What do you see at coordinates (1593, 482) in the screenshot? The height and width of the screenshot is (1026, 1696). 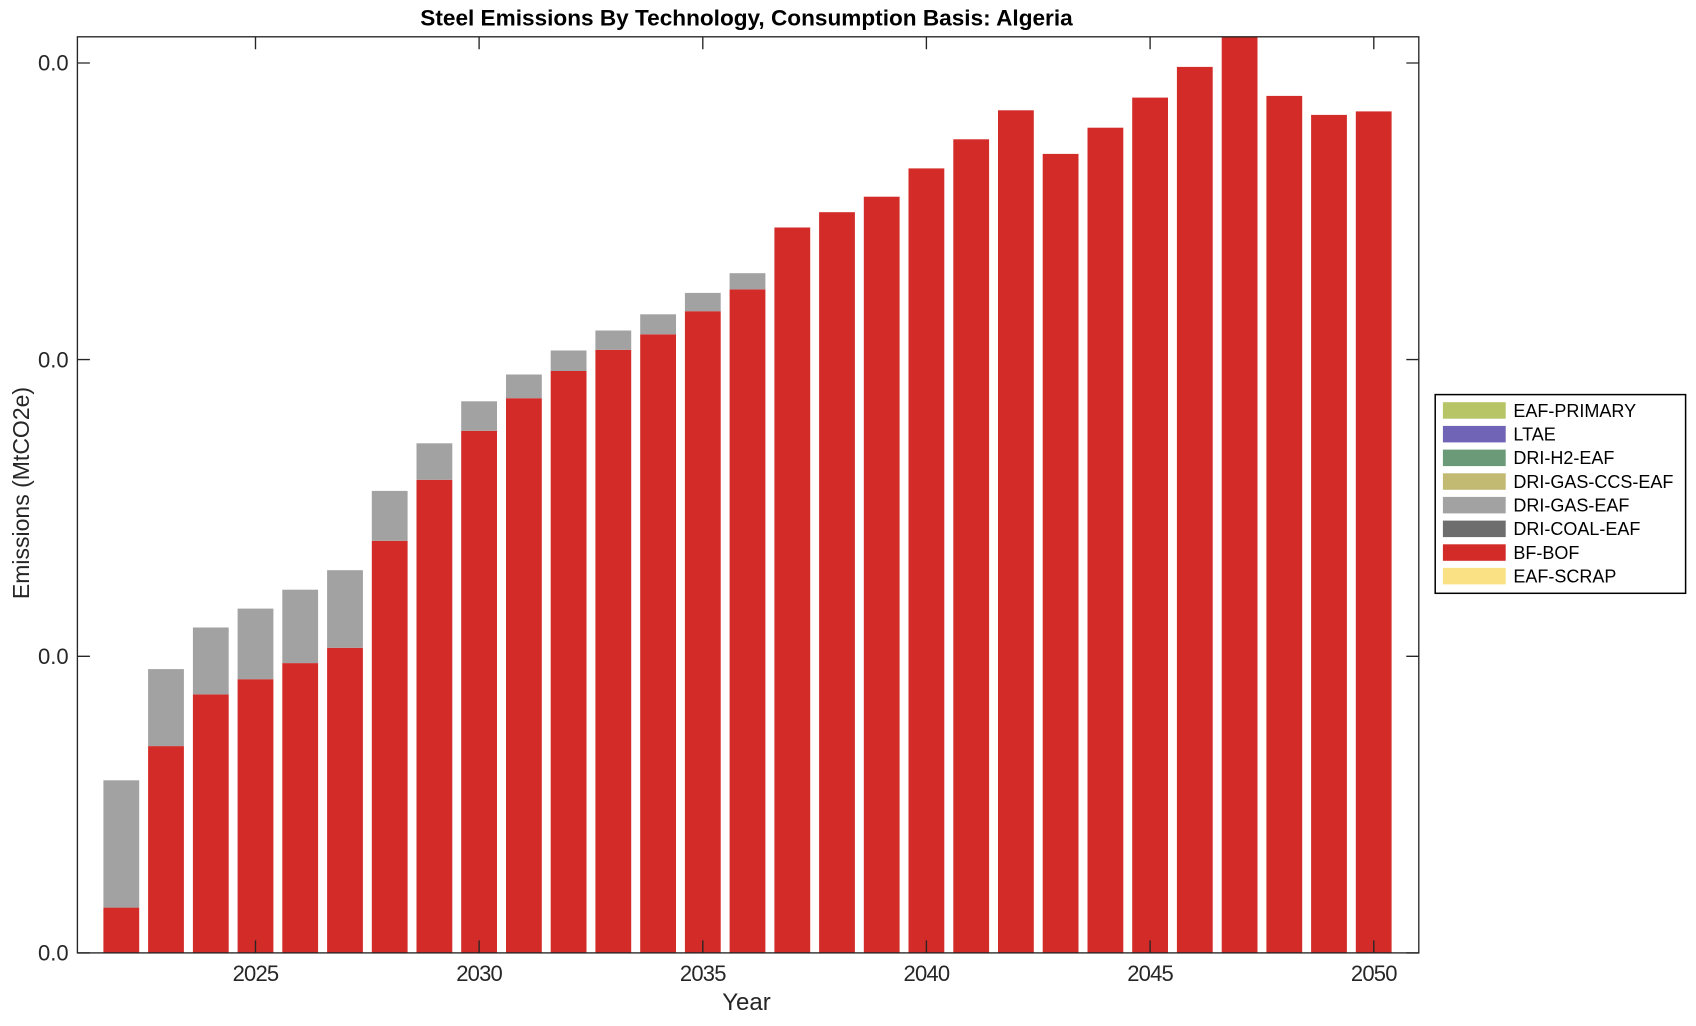 I see `svg-text: DRI-GAS-CCS-EAF` at bounding box center [1593, 482].